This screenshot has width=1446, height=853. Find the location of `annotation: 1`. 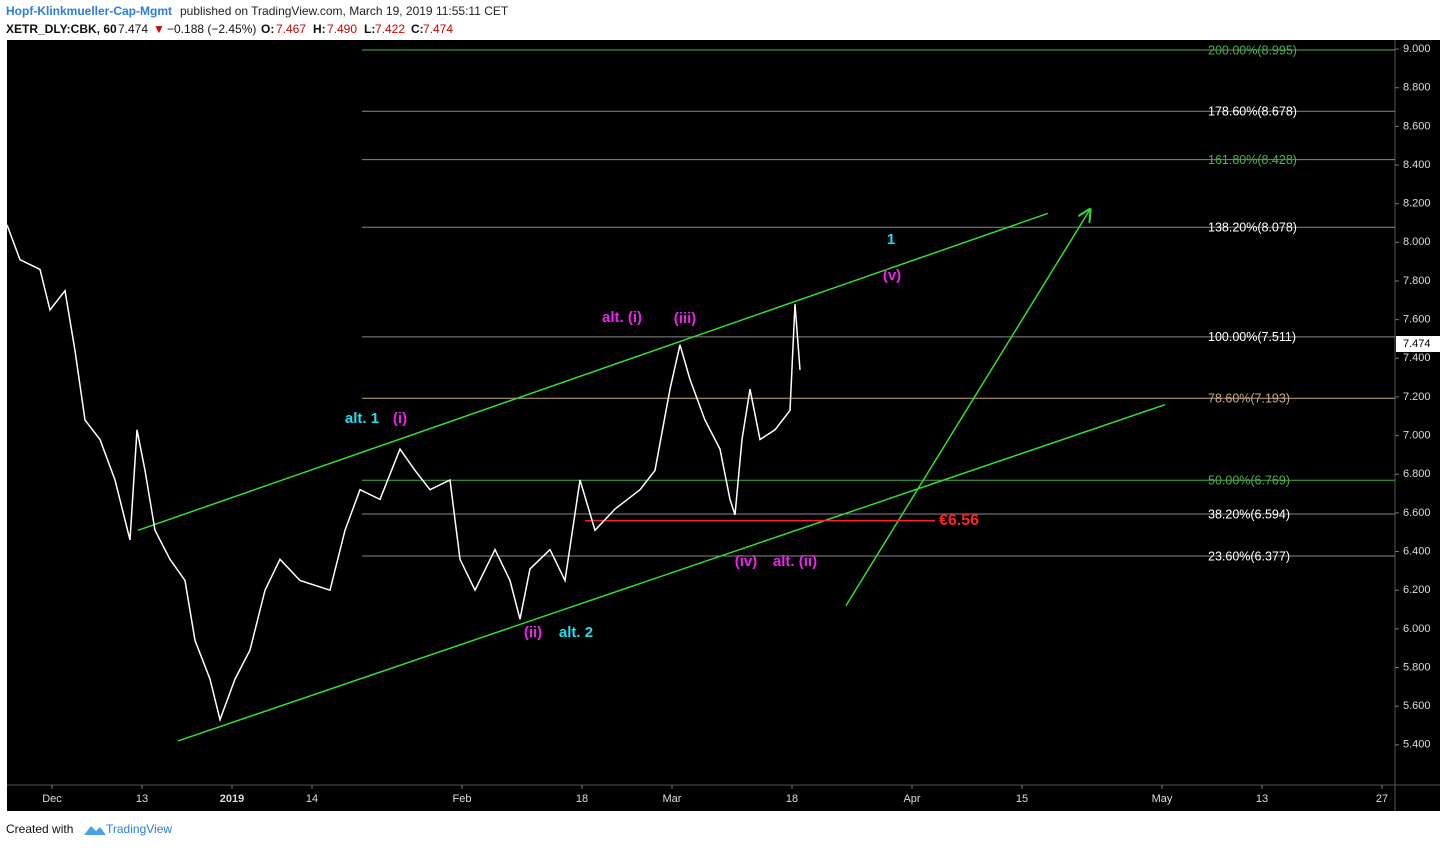

annotation: 1 is located at coordinates (891, 239).